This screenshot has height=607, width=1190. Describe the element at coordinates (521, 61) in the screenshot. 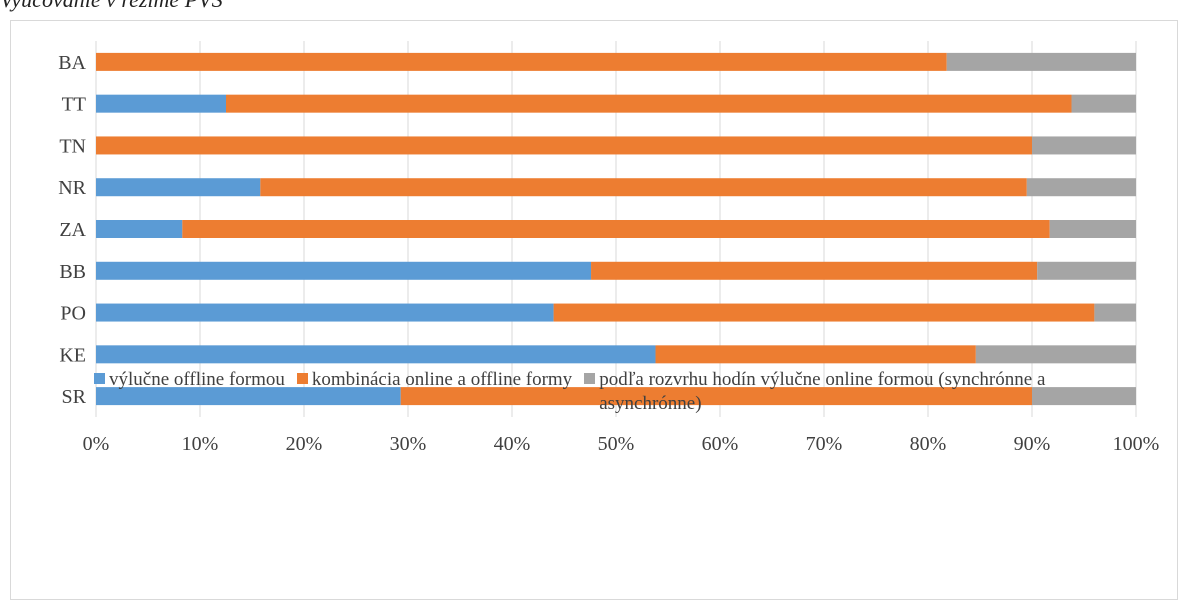

I see `bar-ba-combined` at that location.